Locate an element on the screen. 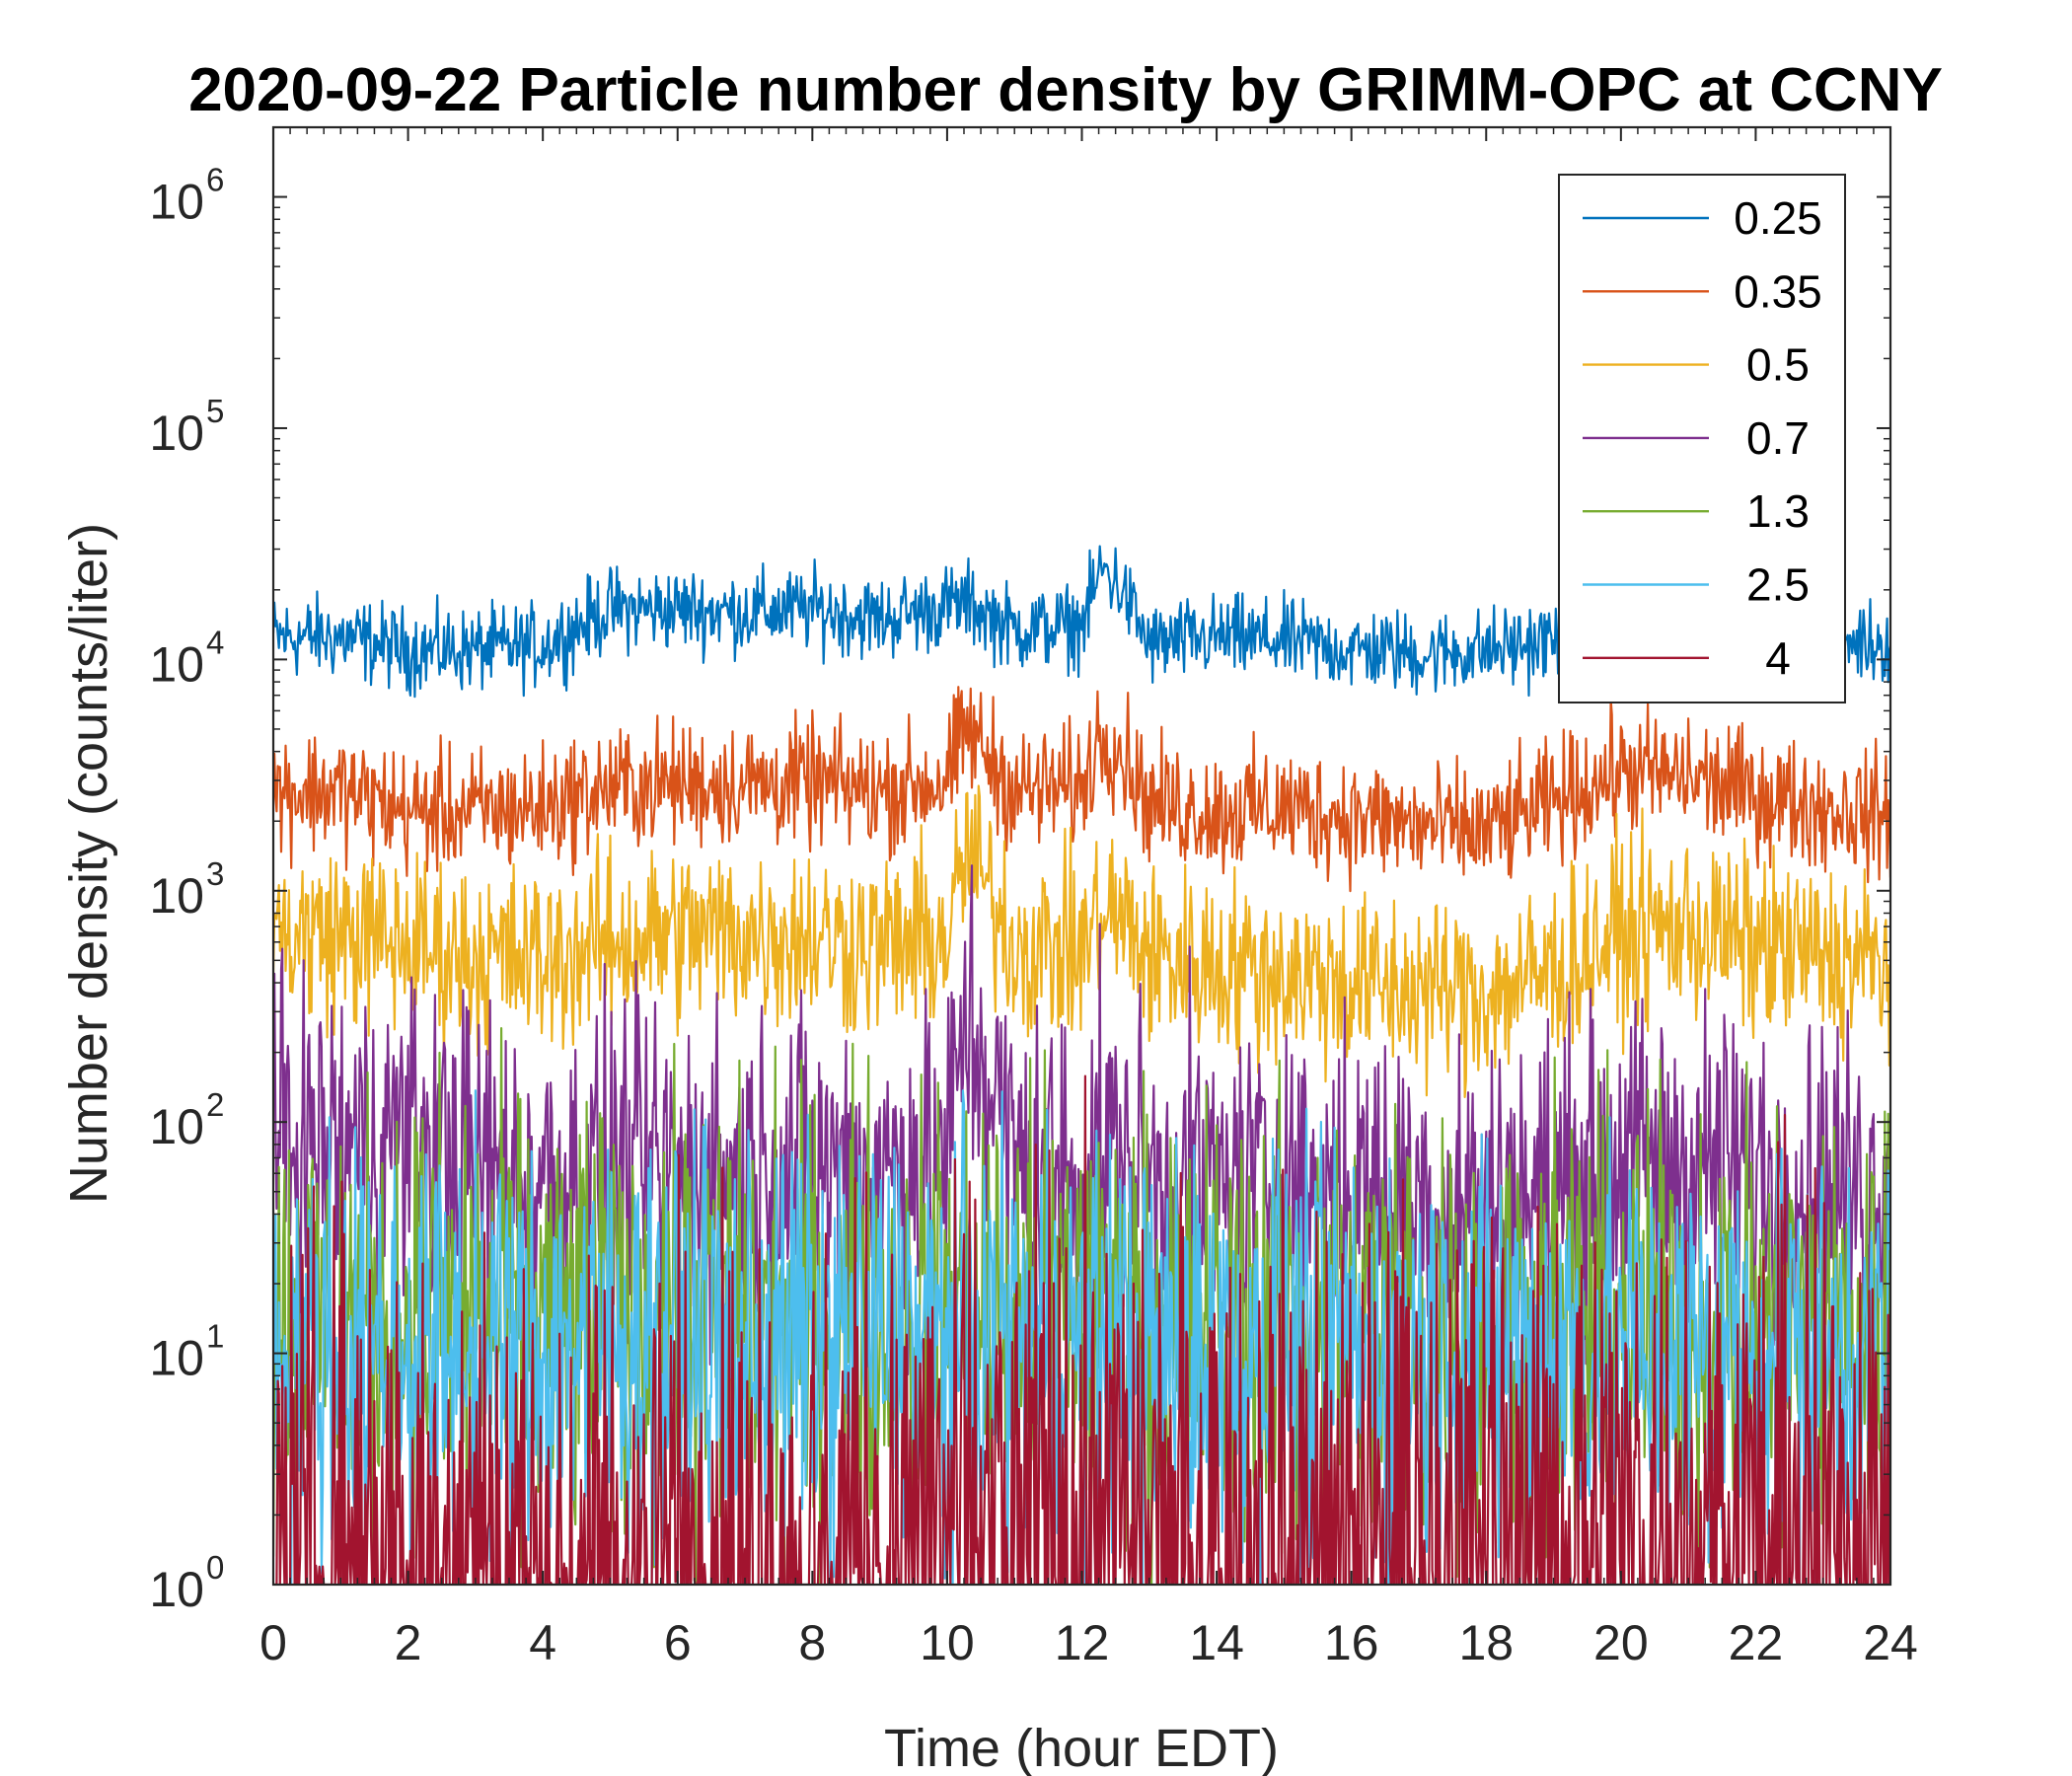 This screenshot has height=1776, width=2072. x-tick-label: 22 is located at coordinates (1757, 1643).